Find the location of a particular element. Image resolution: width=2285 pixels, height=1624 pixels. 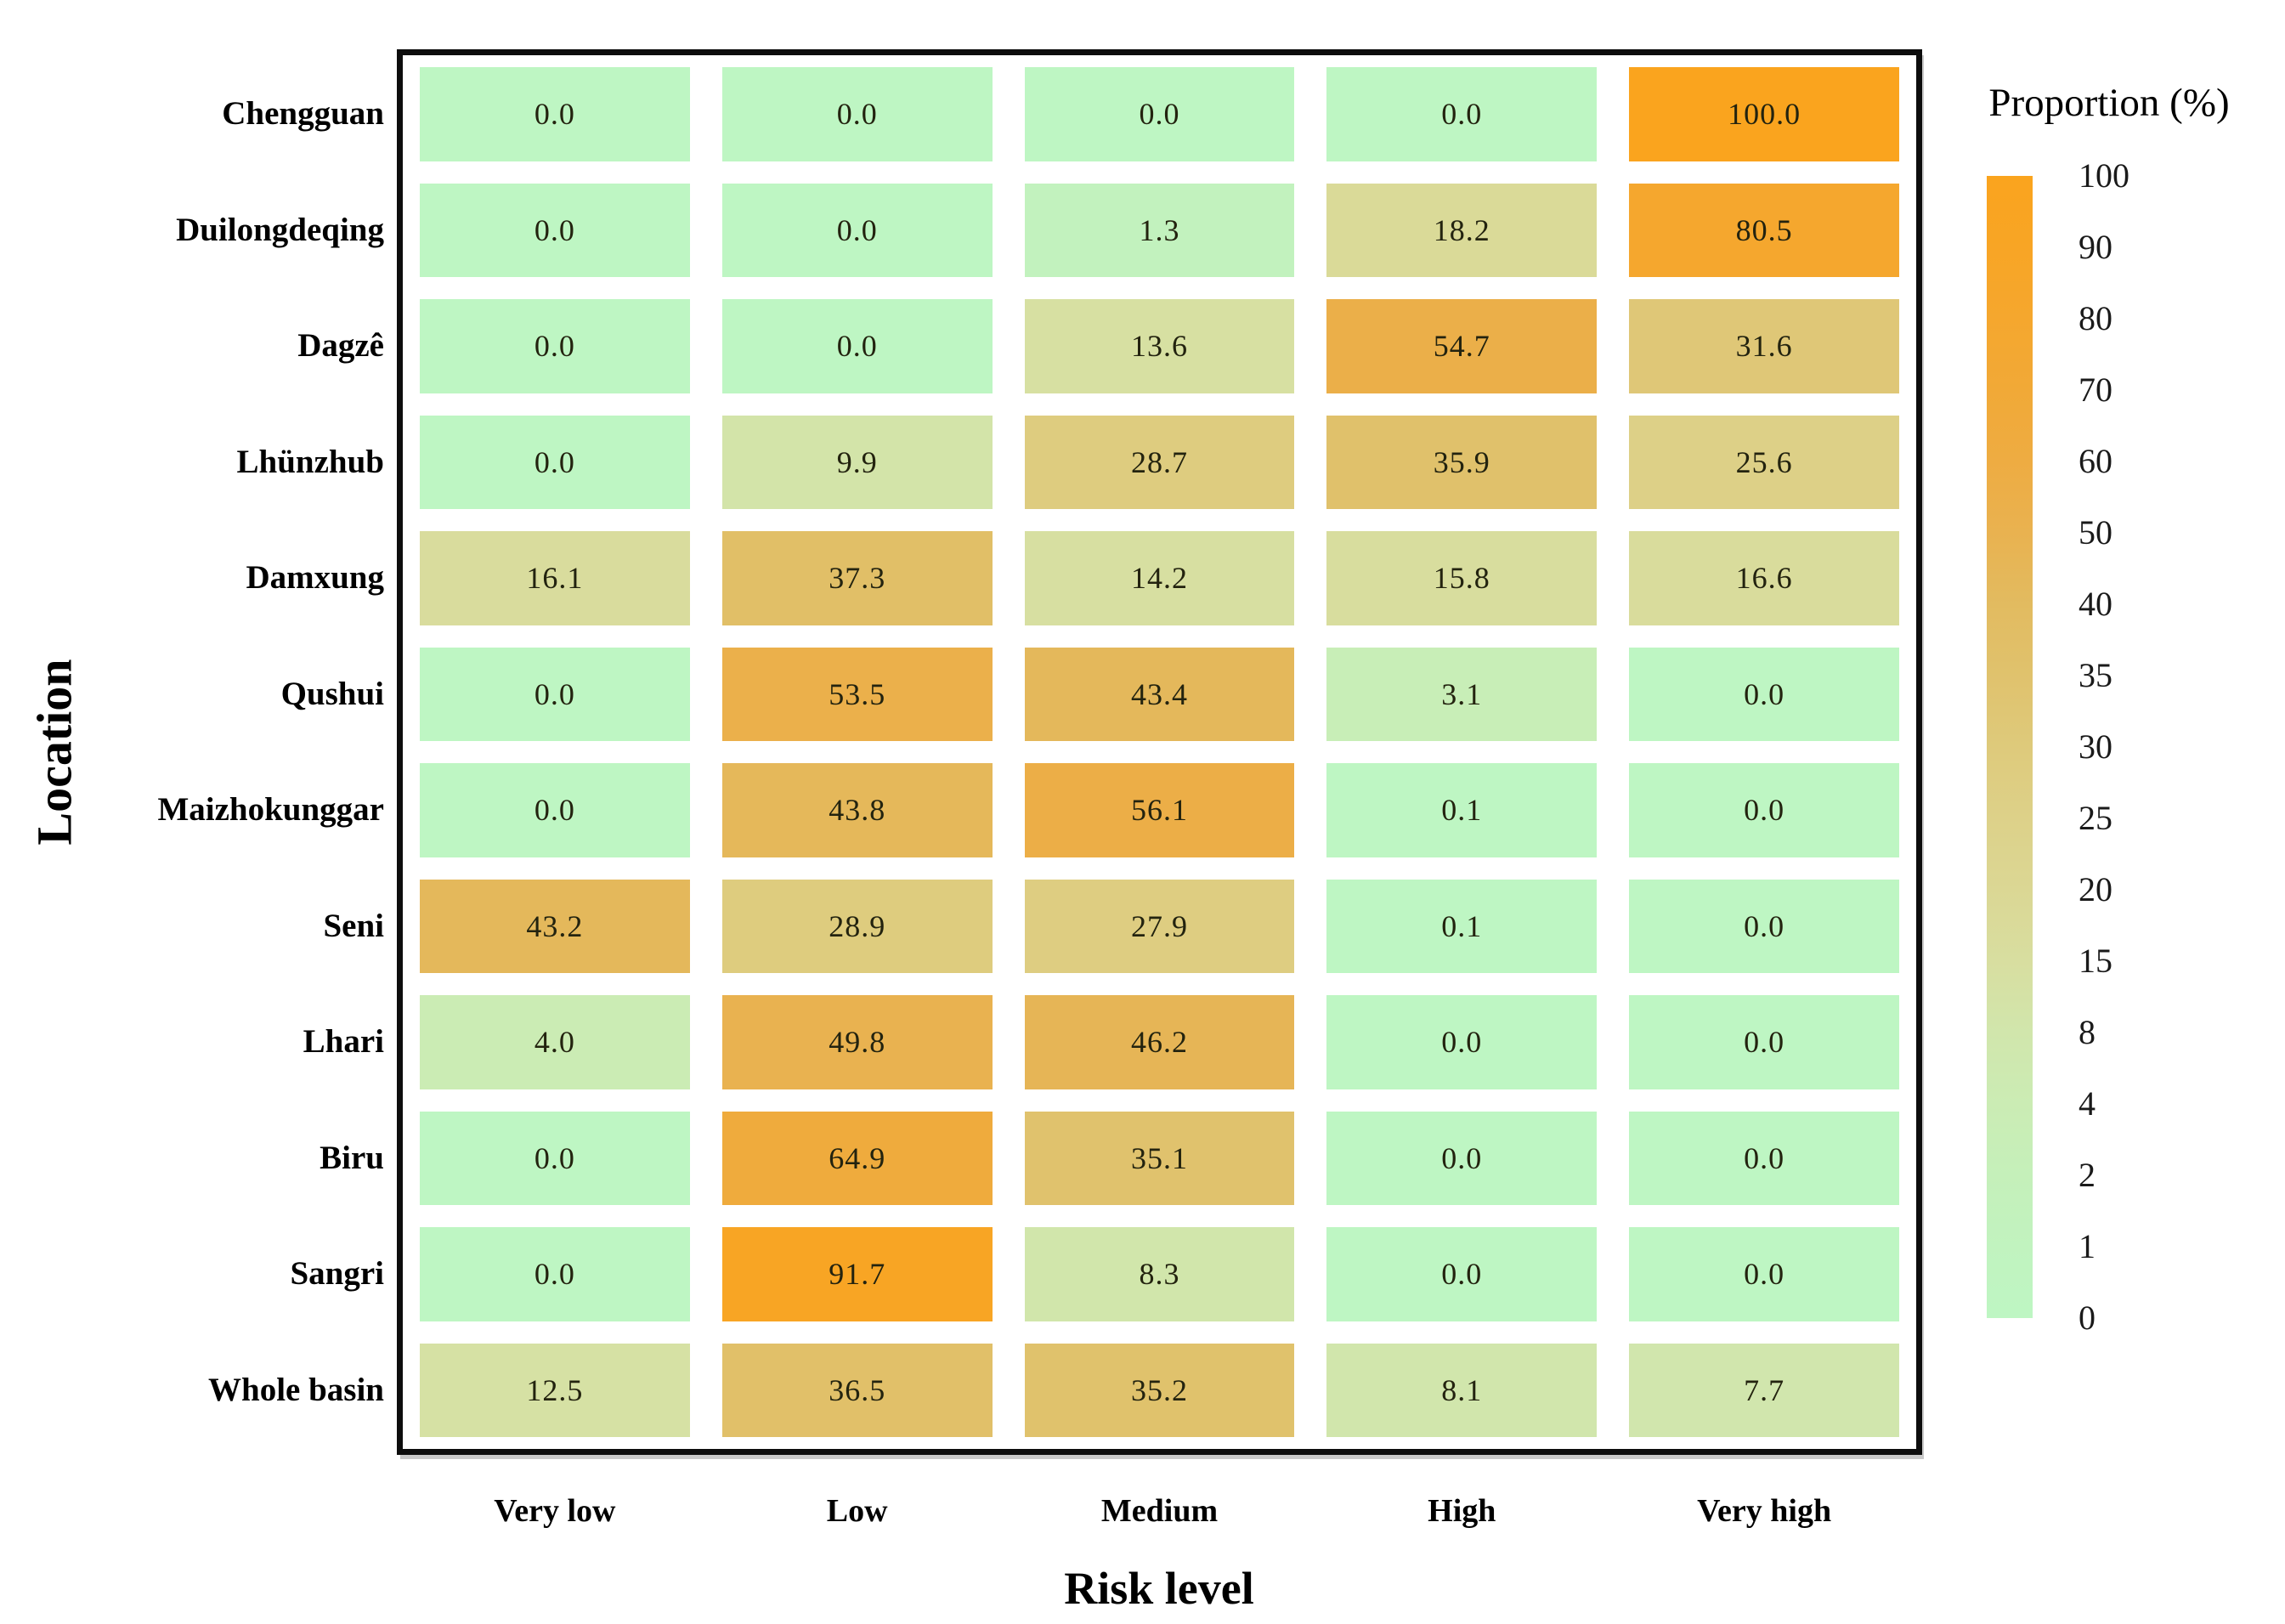

heatmap-cell-dagzê-low: 0.0 is located at coordinates (857, 346).